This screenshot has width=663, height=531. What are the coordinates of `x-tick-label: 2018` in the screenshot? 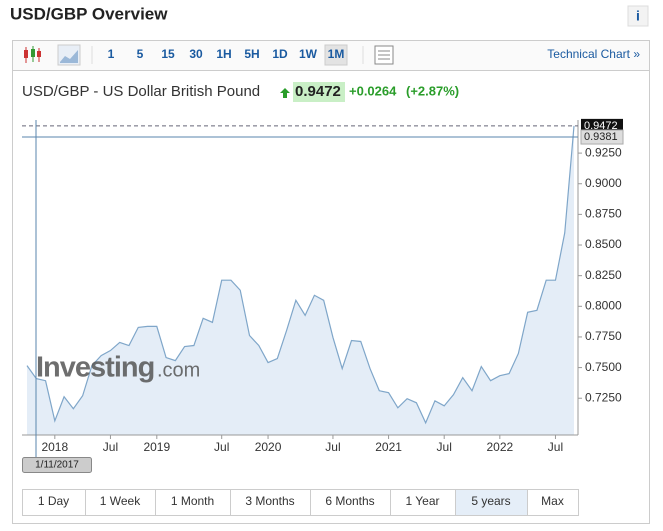 It's located at (54, 447).